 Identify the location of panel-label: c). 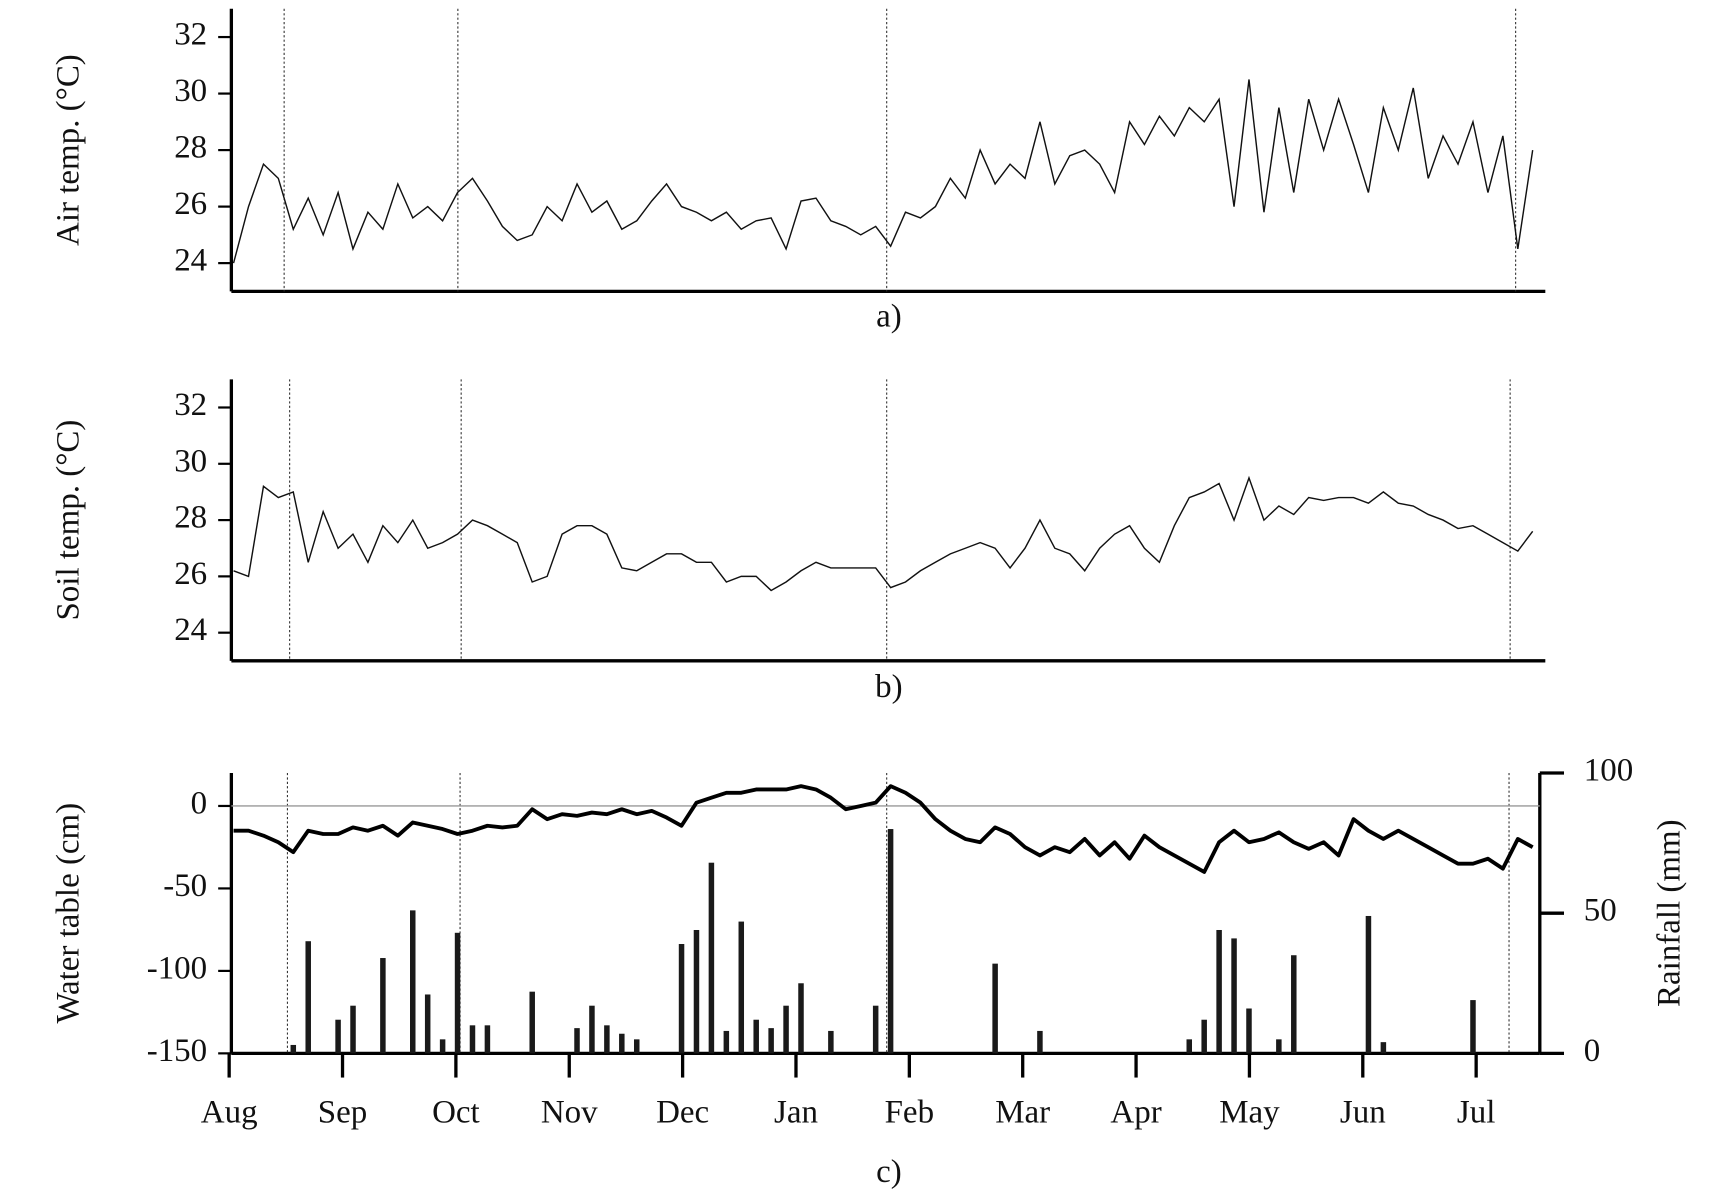
(889, 1172).